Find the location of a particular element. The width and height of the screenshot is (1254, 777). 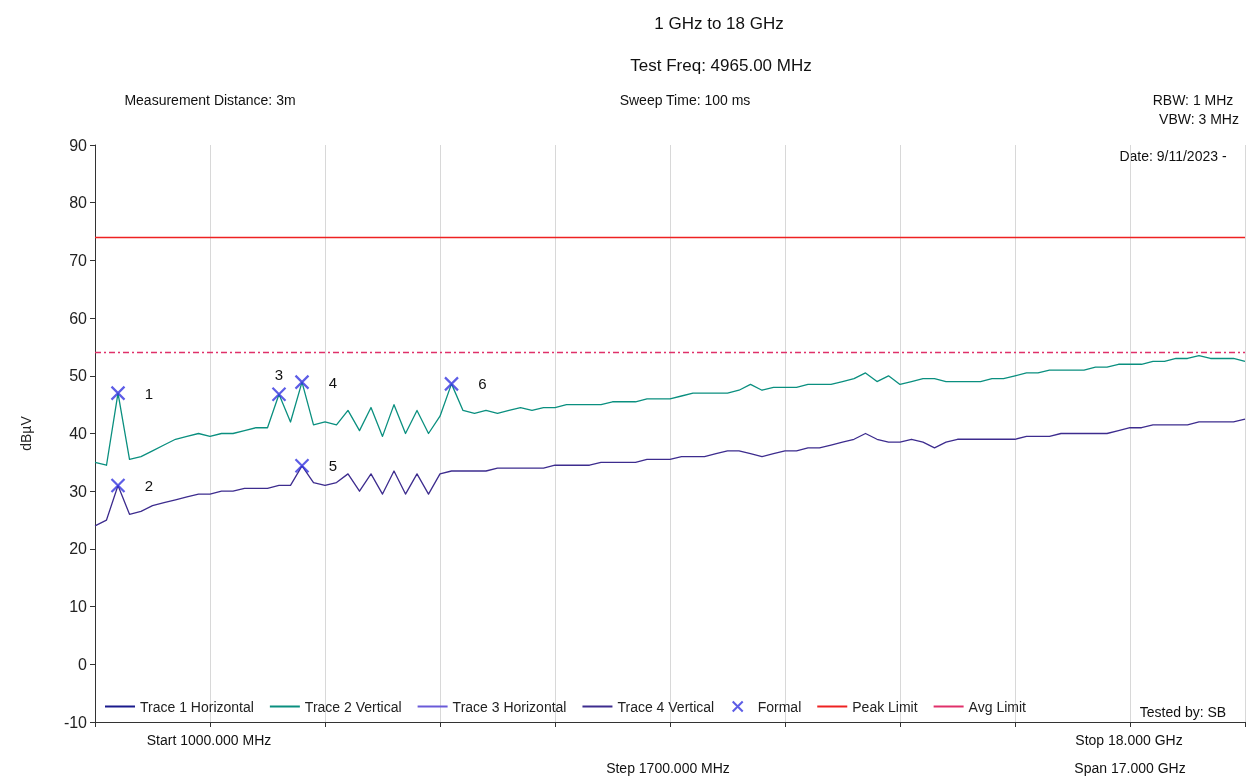

text: Span 17.000 GHz is located at coordinates (1130, 768).